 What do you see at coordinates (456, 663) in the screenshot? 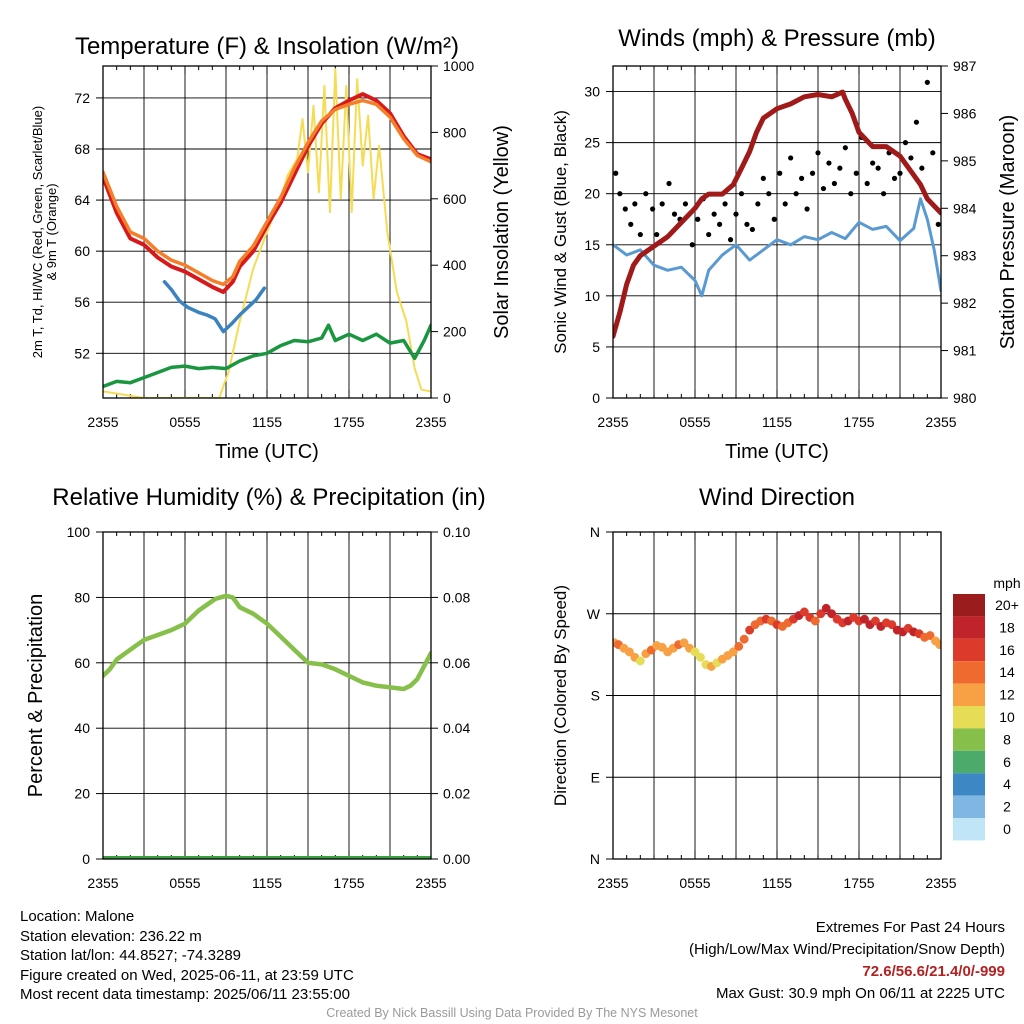
I see `y2-tick-label: 0.06` at bounding box center [456, 663].